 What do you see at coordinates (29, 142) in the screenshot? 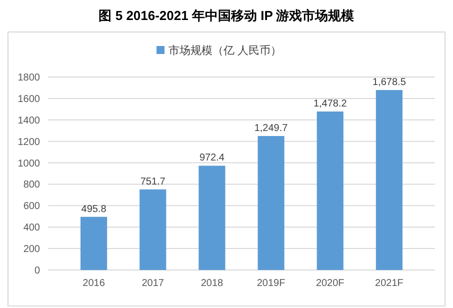
I see `y-tick-label: 1200` at bounding box center [29, 142].